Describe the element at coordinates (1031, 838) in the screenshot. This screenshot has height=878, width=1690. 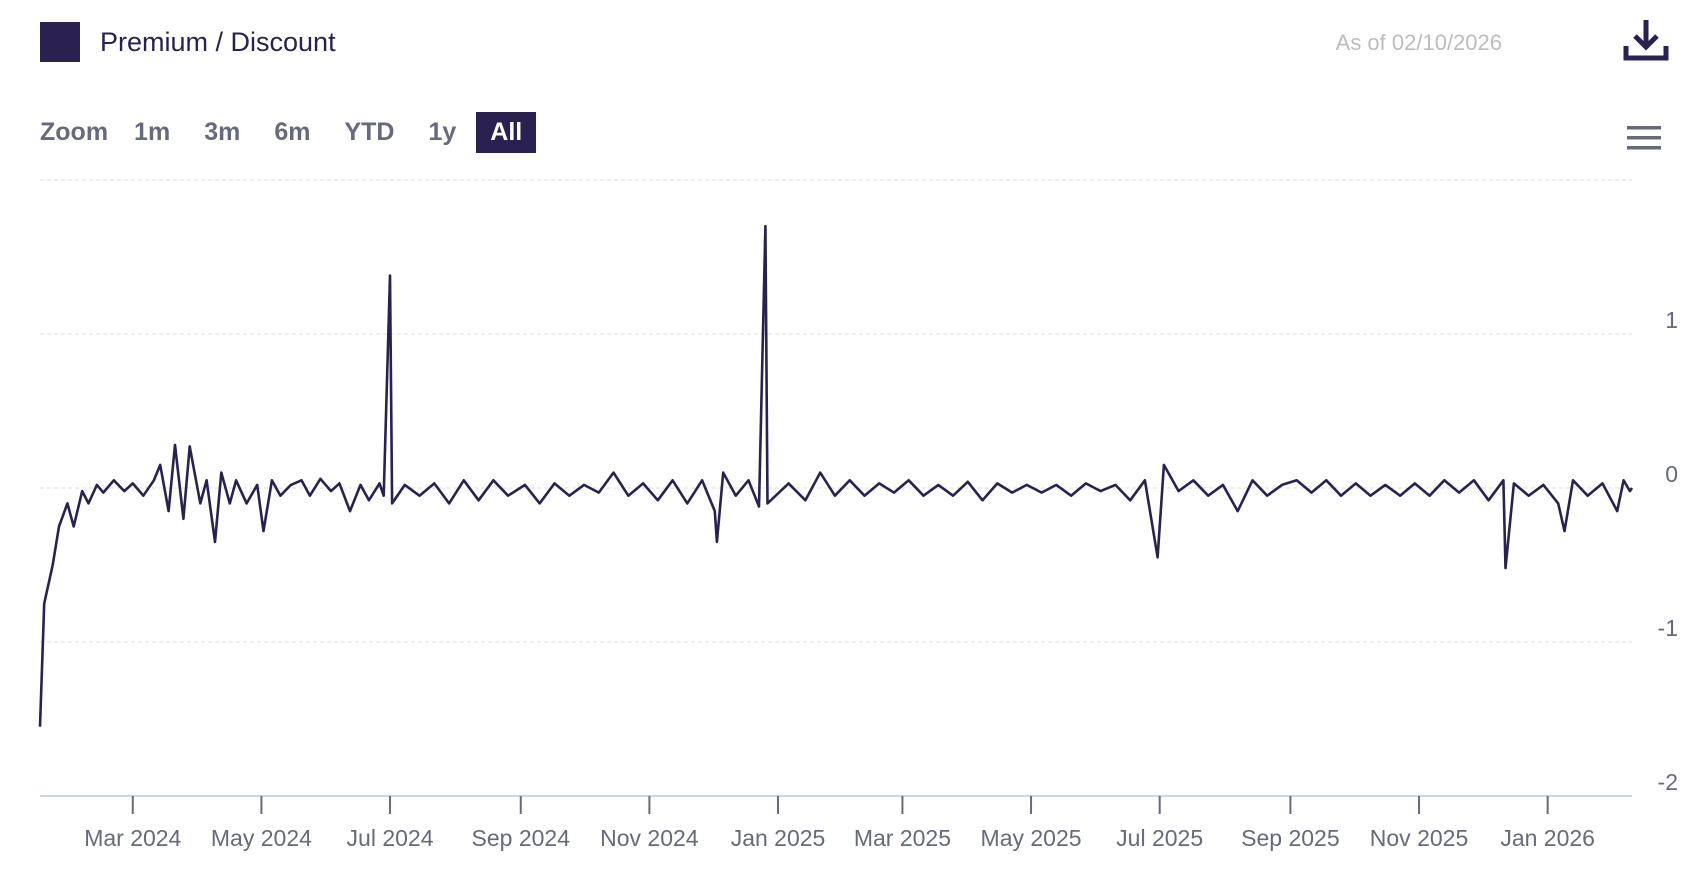
I see `x-tick-label: May 2025` at that location.